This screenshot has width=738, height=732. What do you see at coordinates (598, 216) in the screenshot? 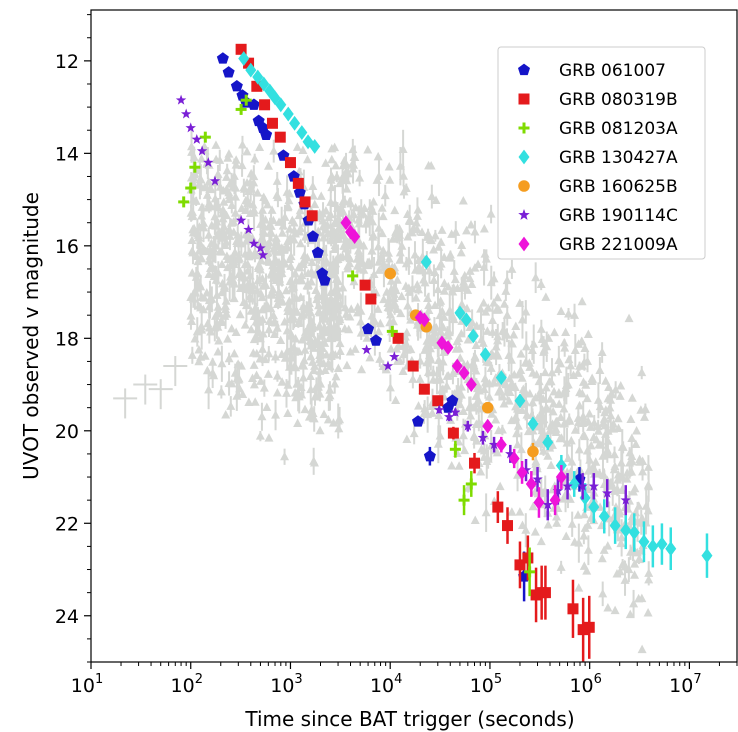
I see `legend-entry: GRB 190114C` at bounding box center [598, 216].